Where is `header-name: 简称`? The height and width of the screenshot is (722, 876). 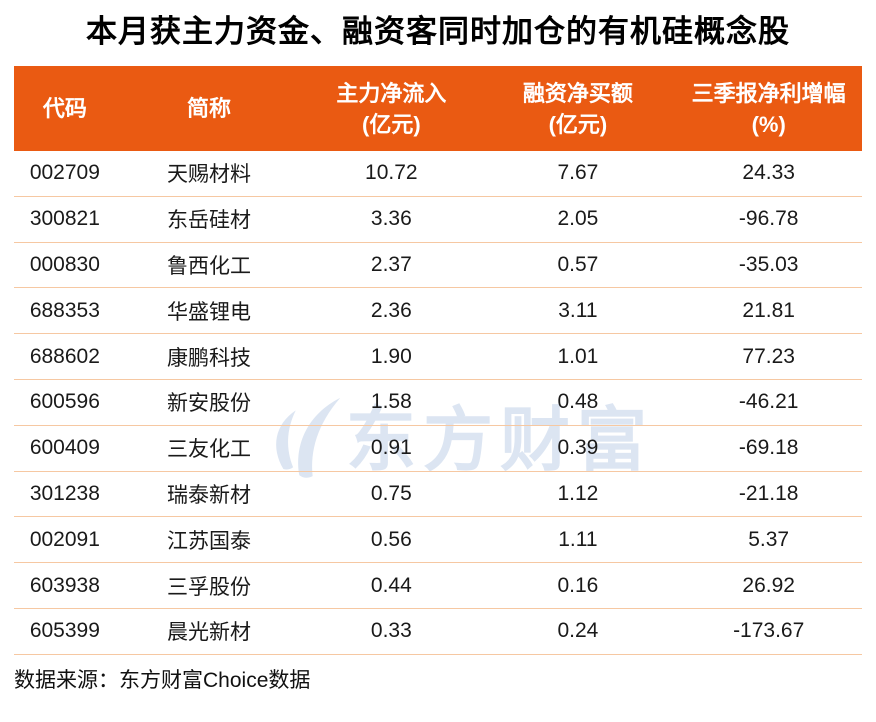
header-name: 简称 is located at coordinates (209, 108).